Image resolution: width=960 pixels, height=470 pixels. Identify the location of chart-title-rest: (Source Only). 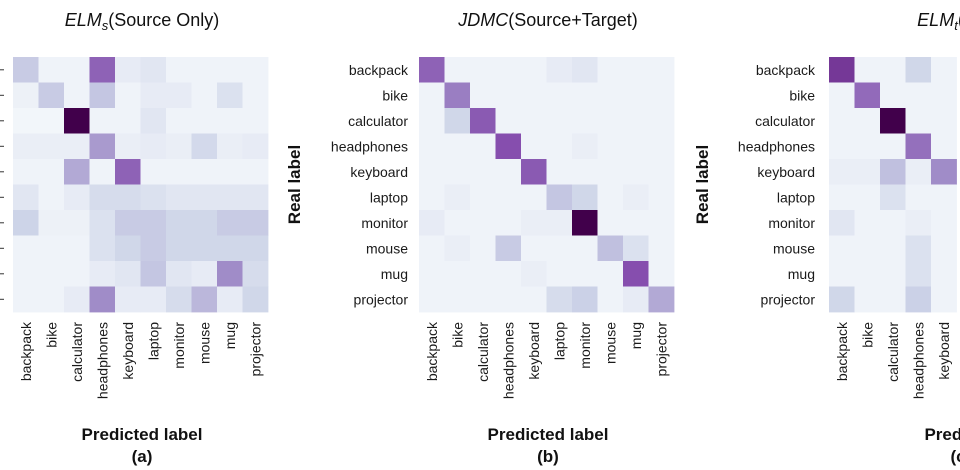
(163, 20).